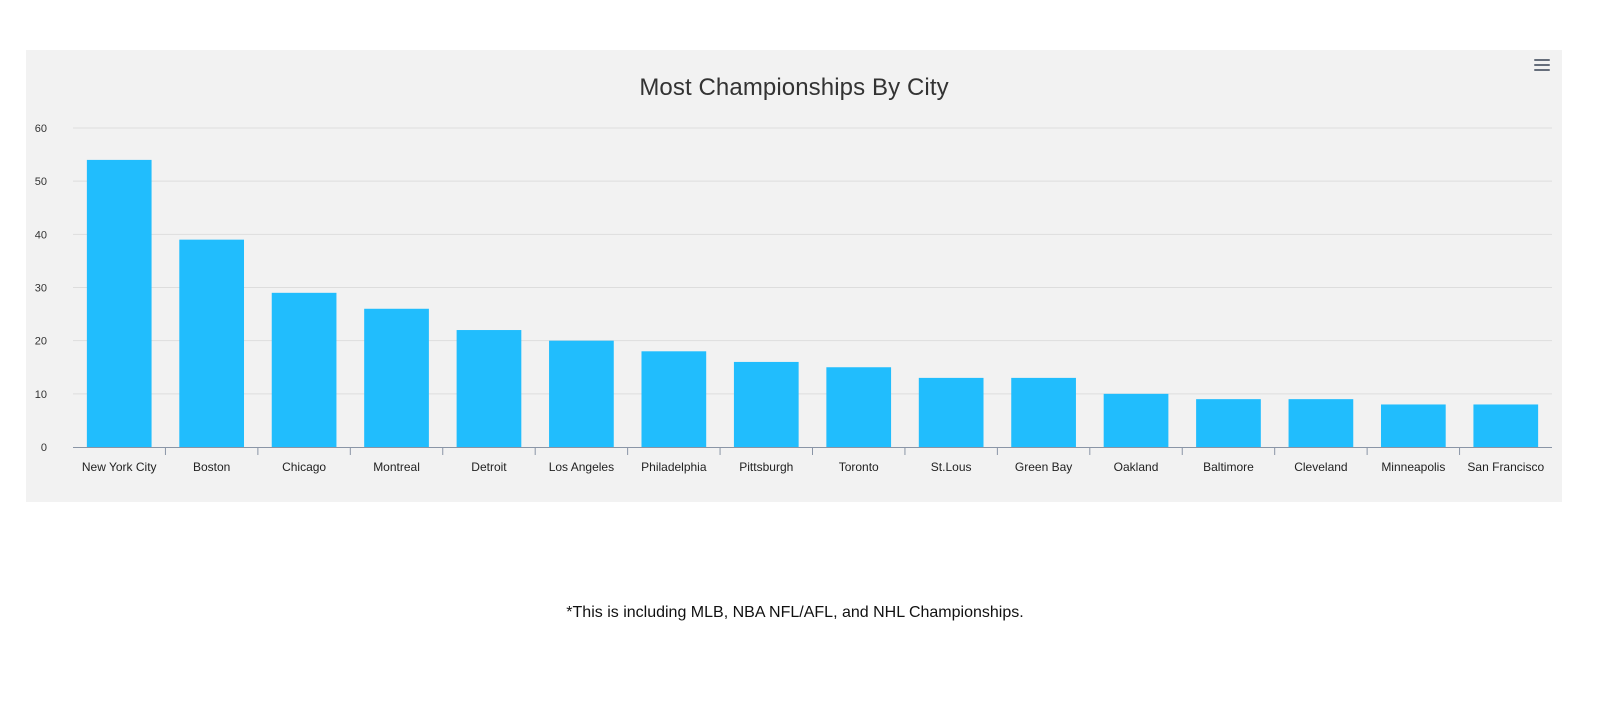 This screenshot has width=1608, height=705. Describe the element at coordinates (489, 467) in the screenshot. I see `x-category-label: Detroit` at that location.